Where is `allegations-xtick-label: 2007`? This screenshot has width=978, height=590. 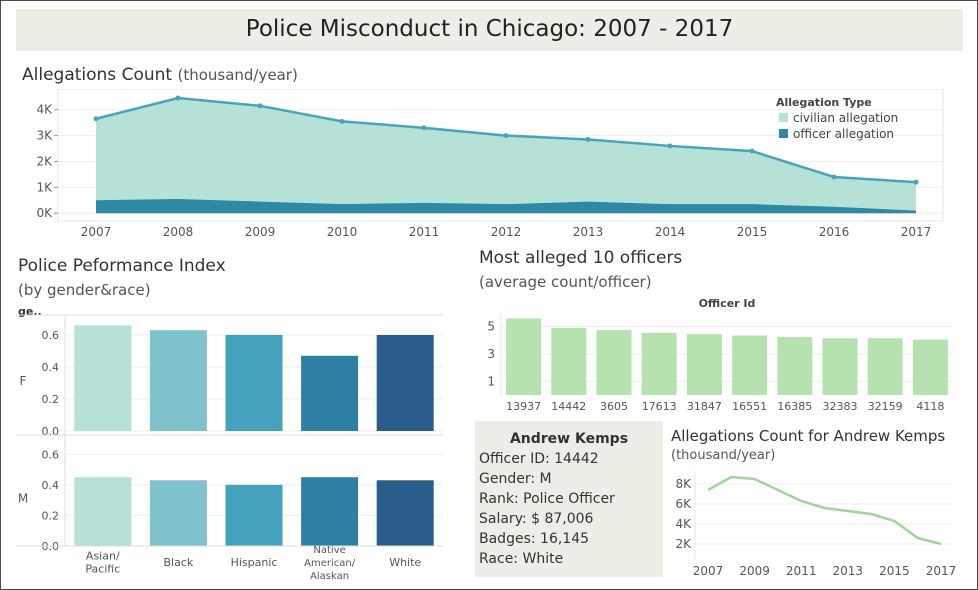 allegations-xtick-label: 2007 is located at coordinates (96, 232).